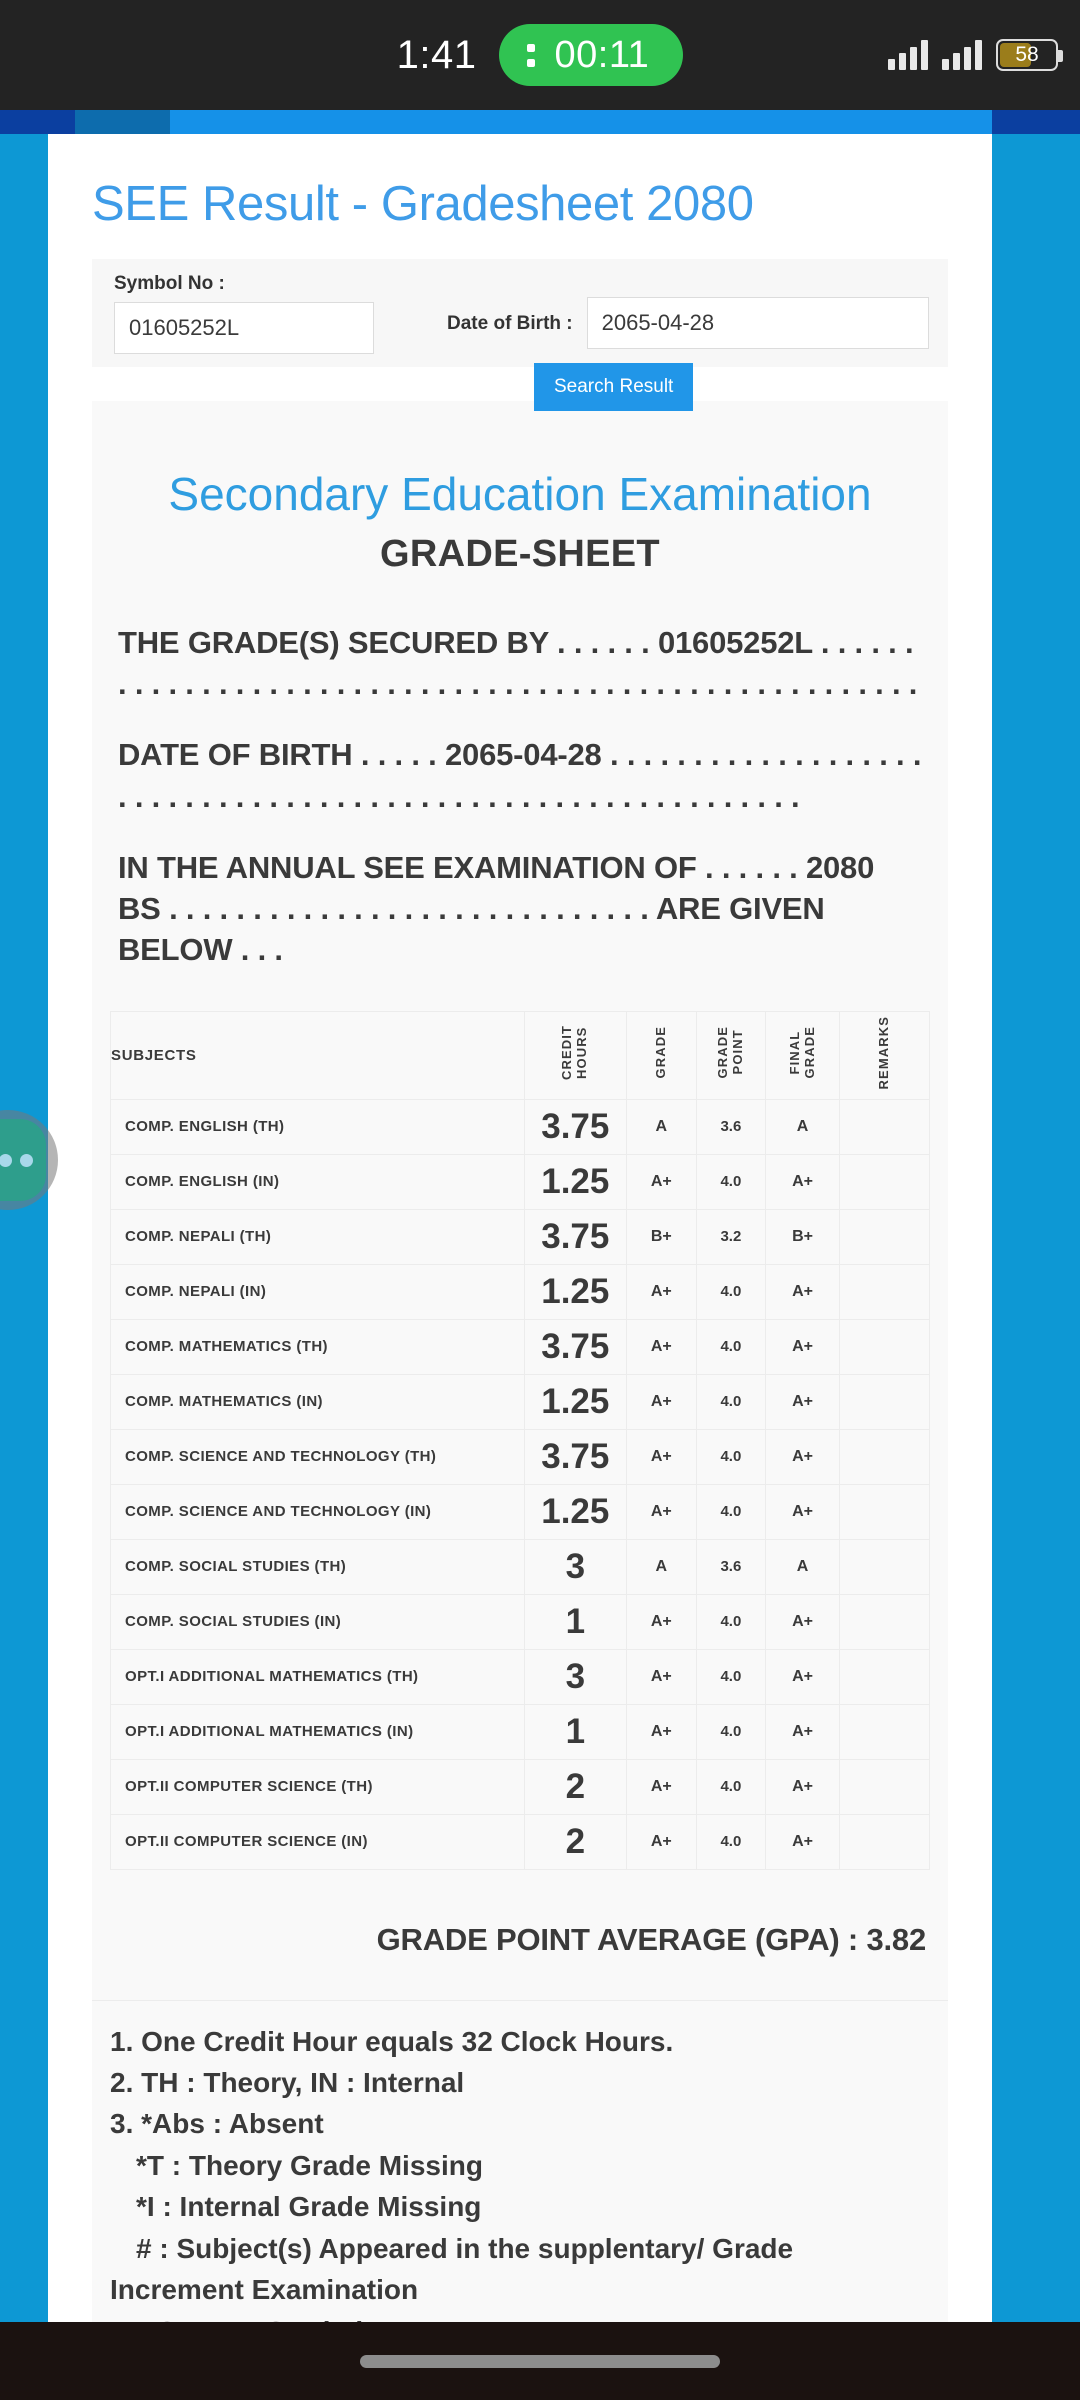 This screenshot has width=1080, height=2400. What do you see at coordinates (169, 283) in the screenshot?
I see `symbol-no-label: Symbol No :` at bounding box center [169, 283].